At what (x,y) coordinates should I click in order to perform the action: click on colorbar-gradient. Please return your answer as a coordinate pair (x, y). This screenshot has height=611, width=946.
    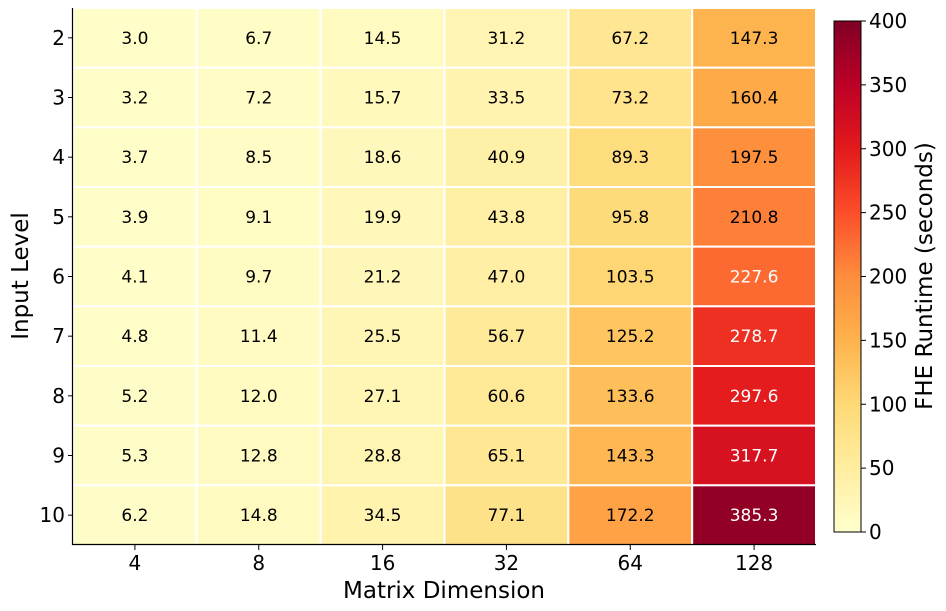
    Looking at the image, I should click on (847, 276).